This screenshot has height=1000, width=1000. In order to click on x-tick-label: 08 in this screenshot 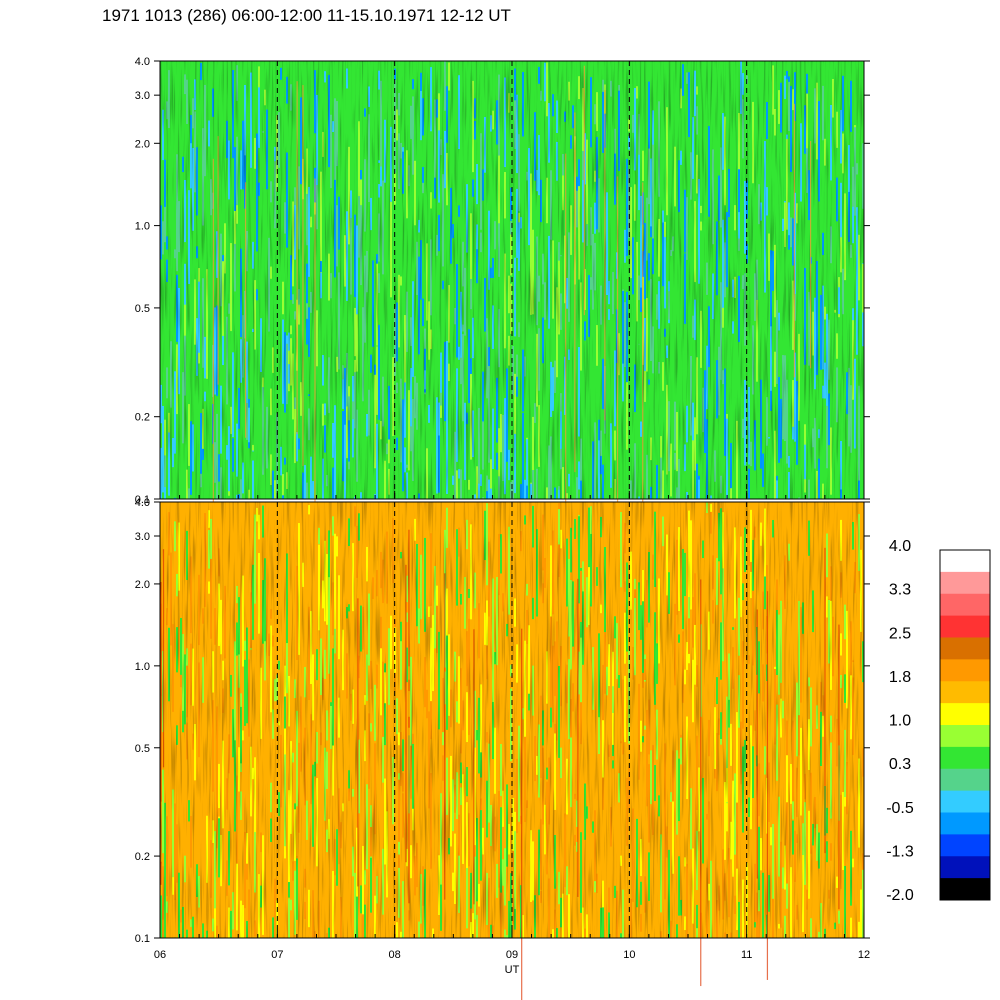, I will do `click(395, 955)`.